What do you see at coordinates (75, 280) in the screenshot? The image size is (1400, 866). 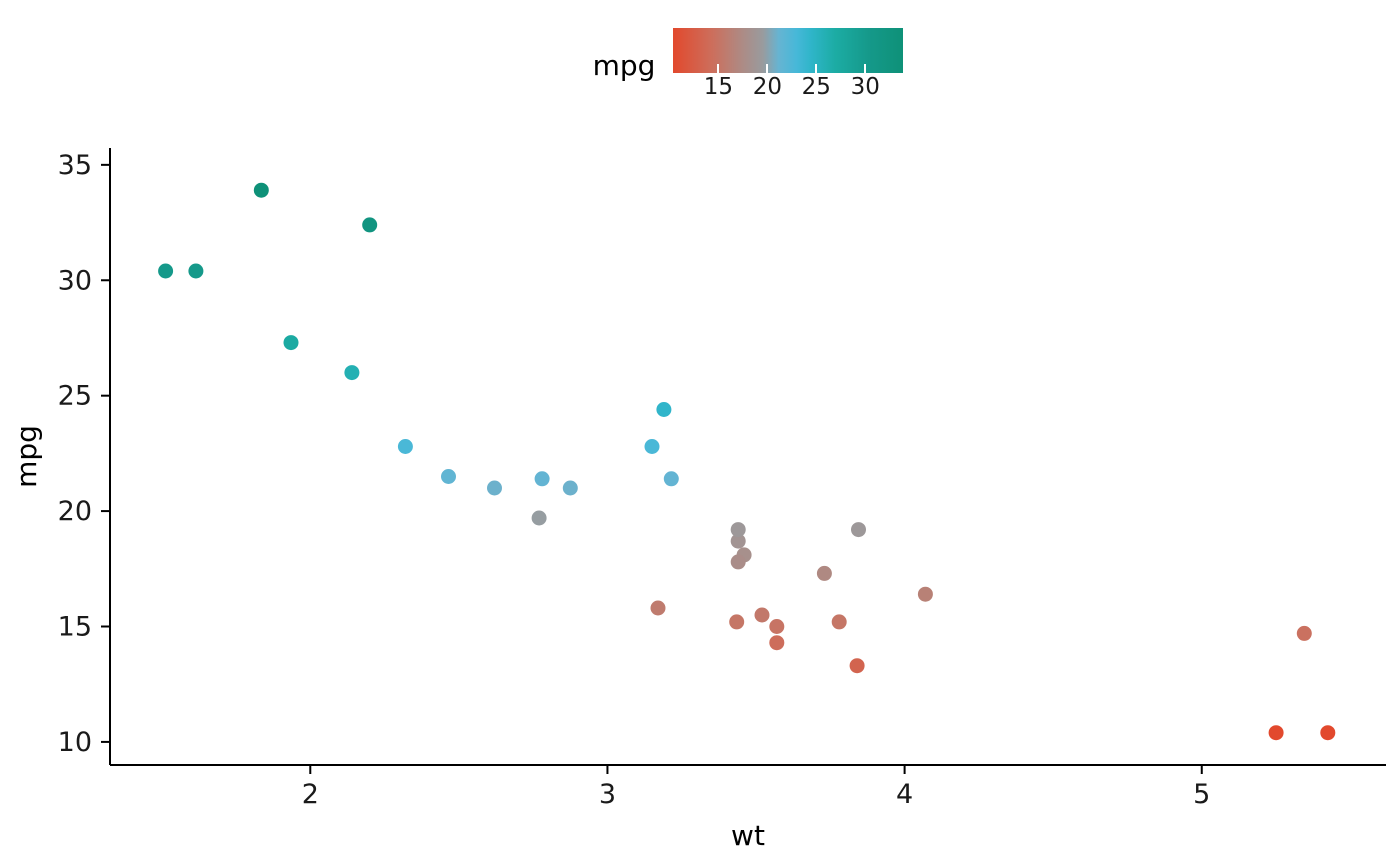 I see `y-tick-label: 30` at bounding box center [75, 280].